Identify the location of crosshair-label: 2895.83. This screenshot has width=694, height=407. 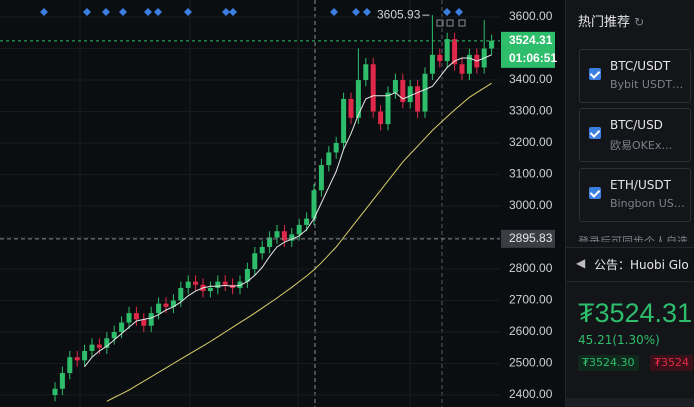
(531, 238).